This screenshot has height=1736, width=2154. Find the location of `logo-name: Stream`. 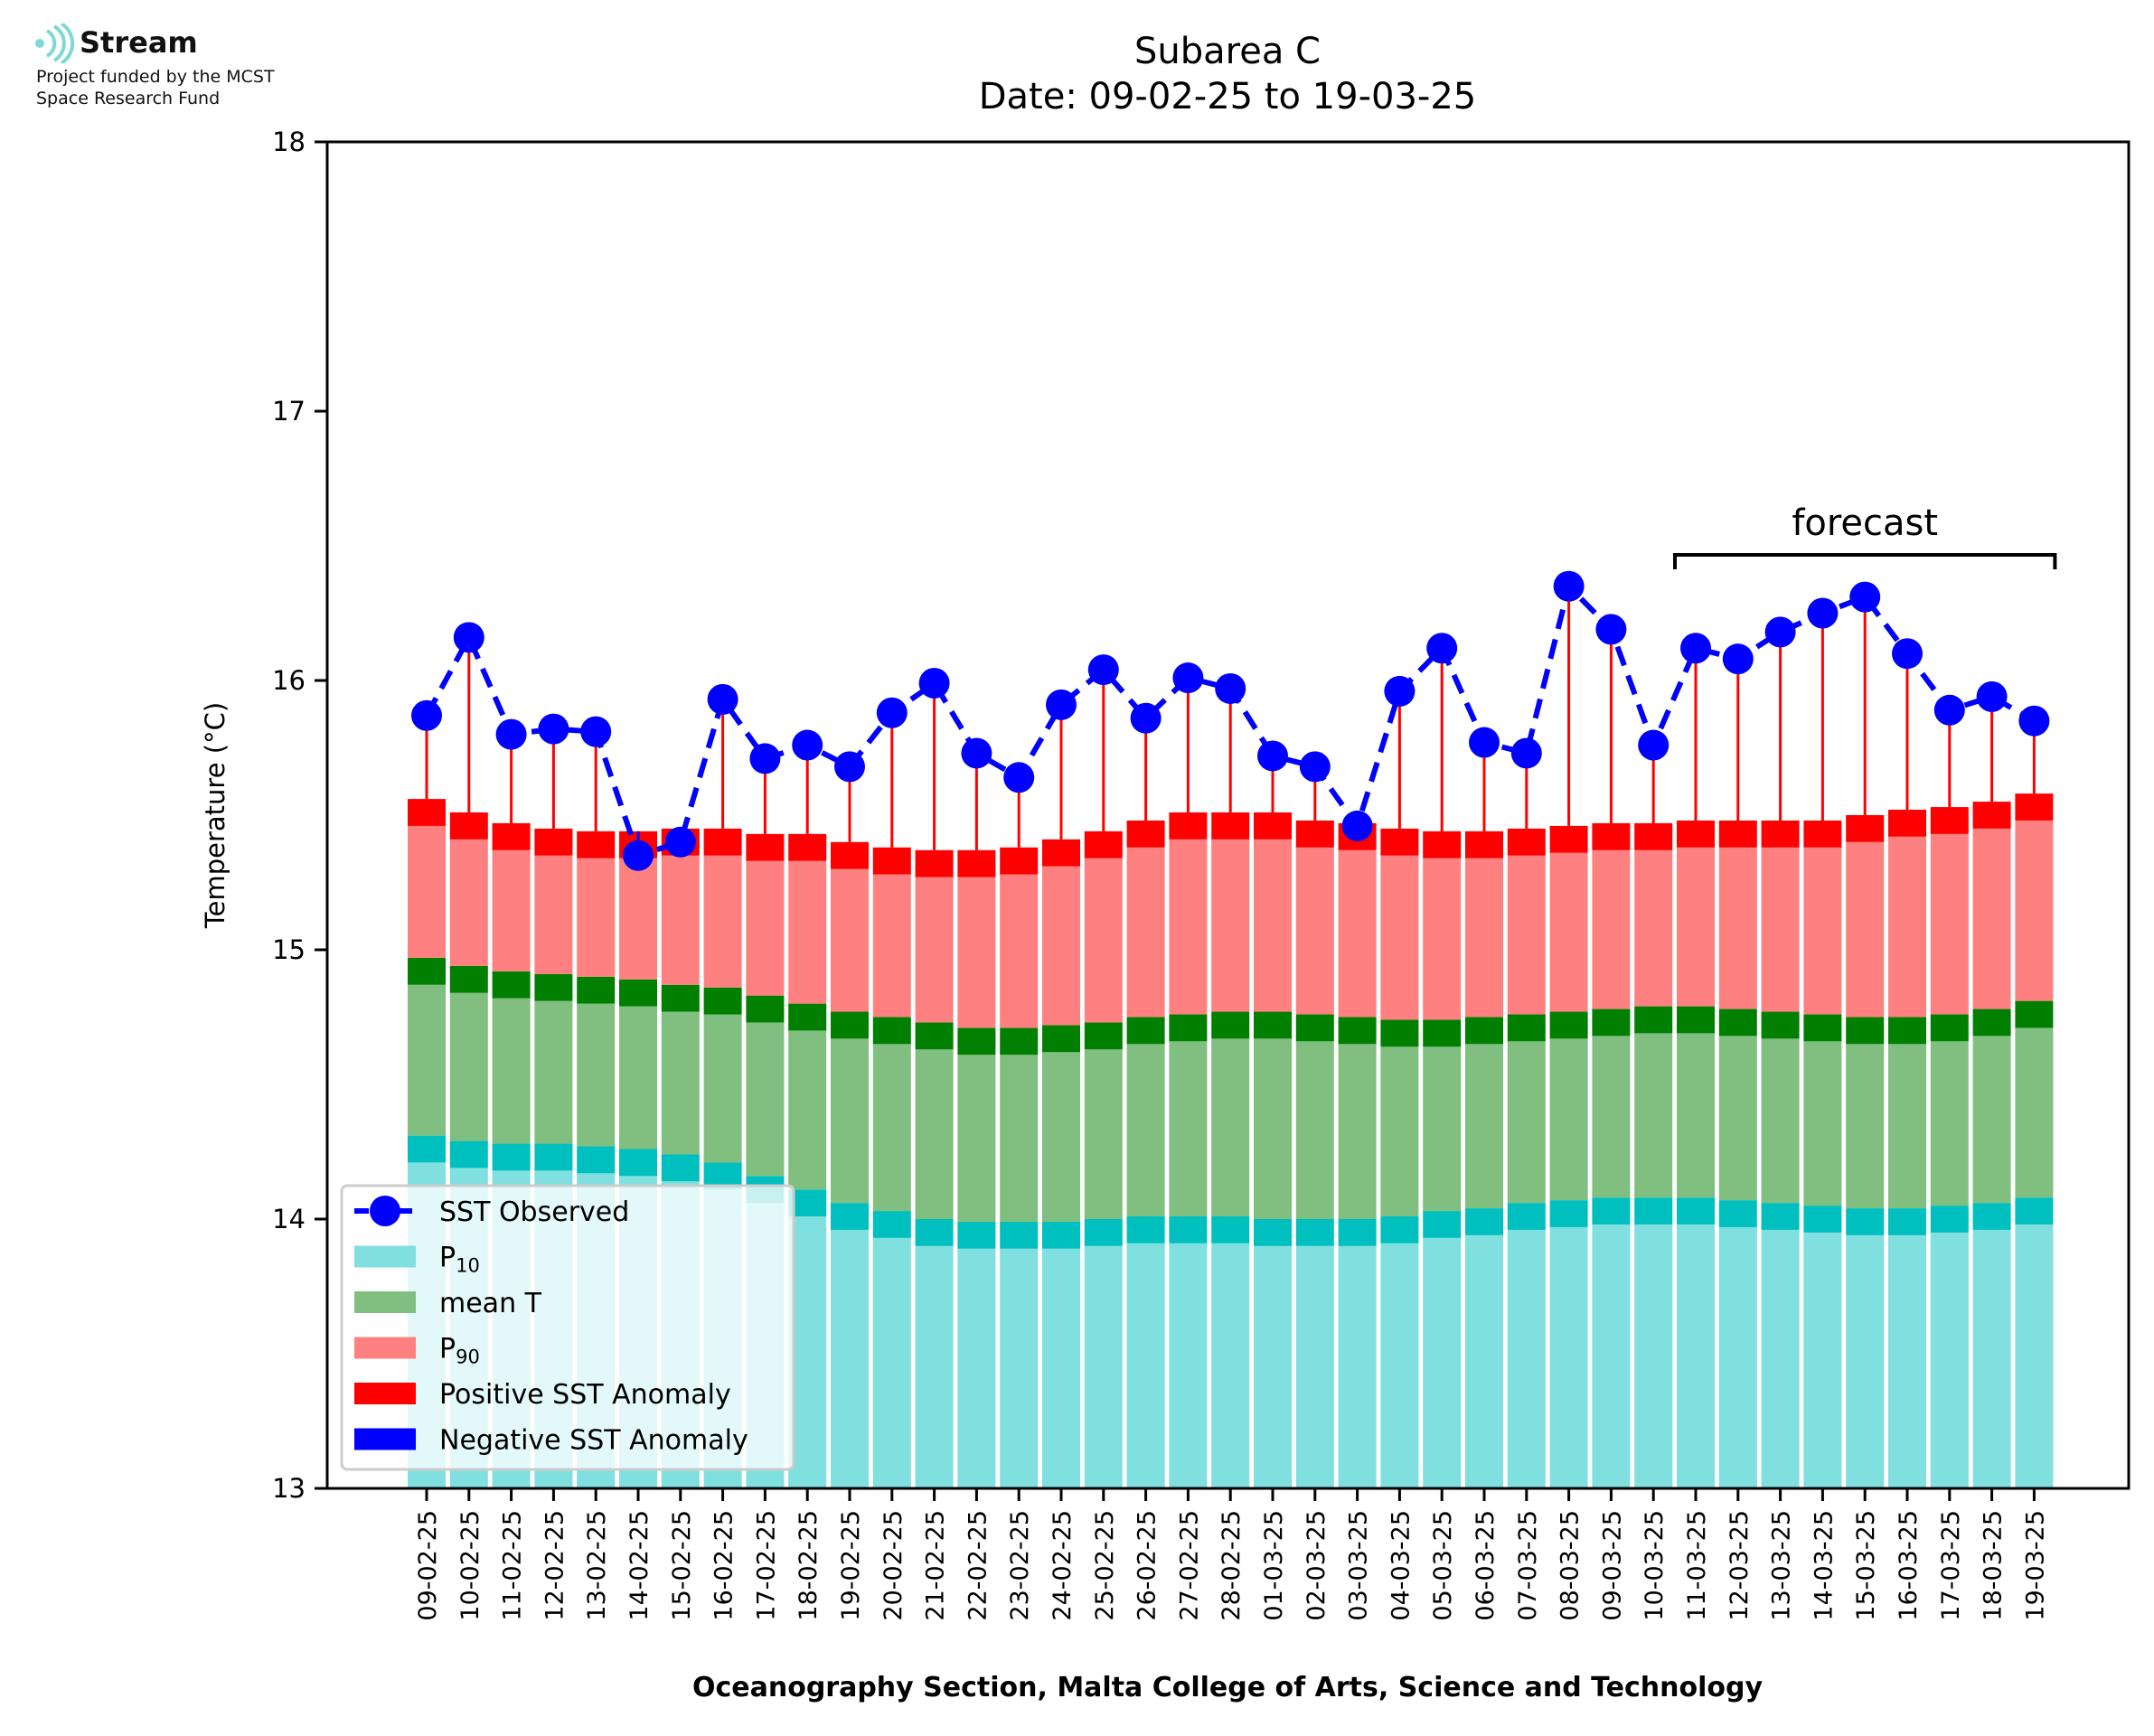

logo-name: Stream is located at coordinates (139, 42).